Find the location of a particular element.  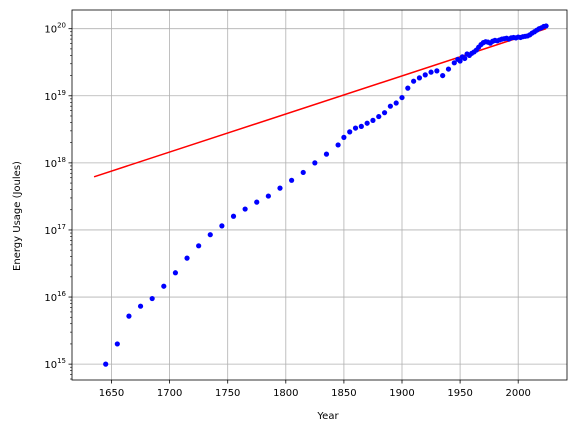

x-tick-label: 1650 is located at coordinates (111, 393).